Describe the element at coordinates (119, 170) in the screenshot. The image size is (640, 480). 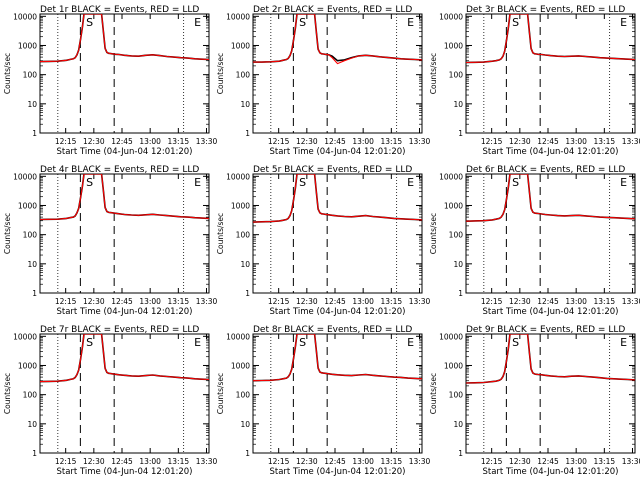
I see `panel-title: Det 4r BLACK = Events, RED = LLD` at that location.